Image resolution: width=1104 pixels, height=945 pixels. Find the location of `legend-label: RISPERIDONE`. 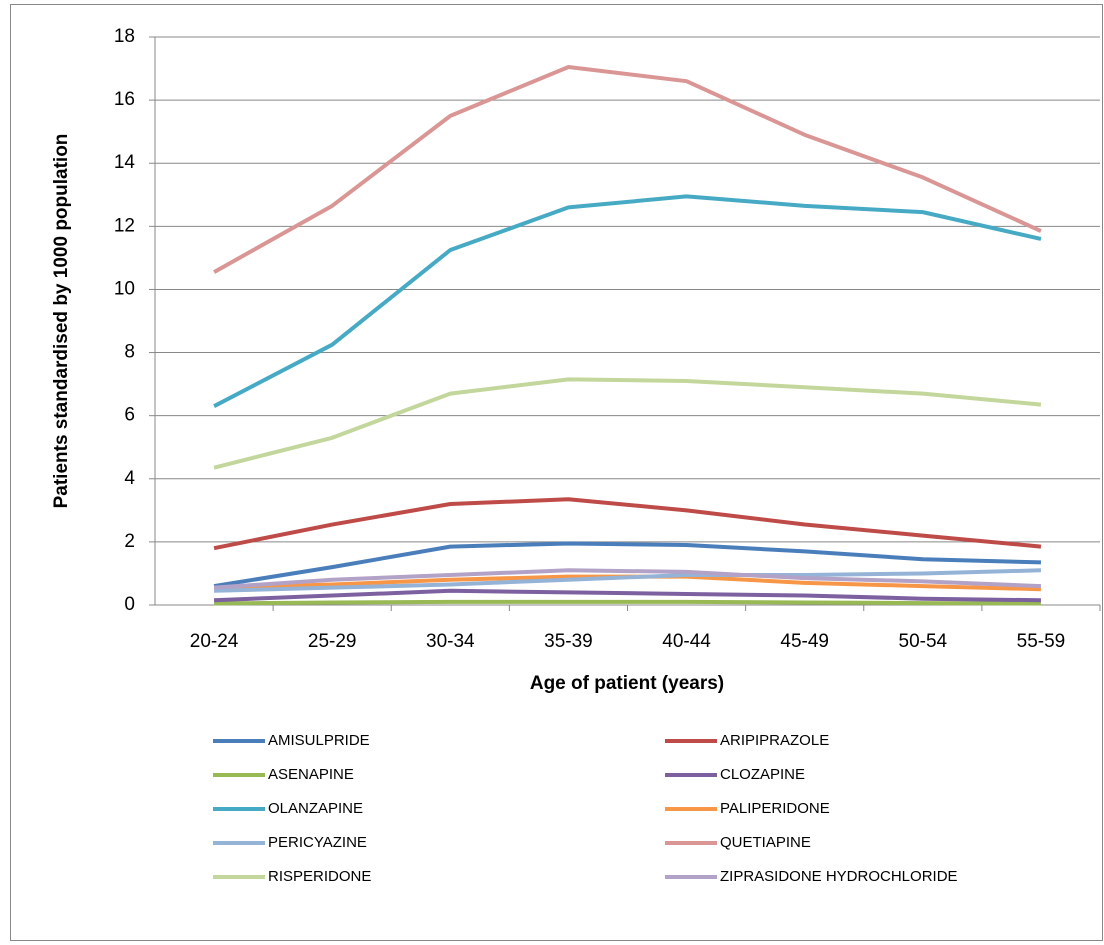

legend-label: RISPERIDONE is located at coordinates (319, 876).